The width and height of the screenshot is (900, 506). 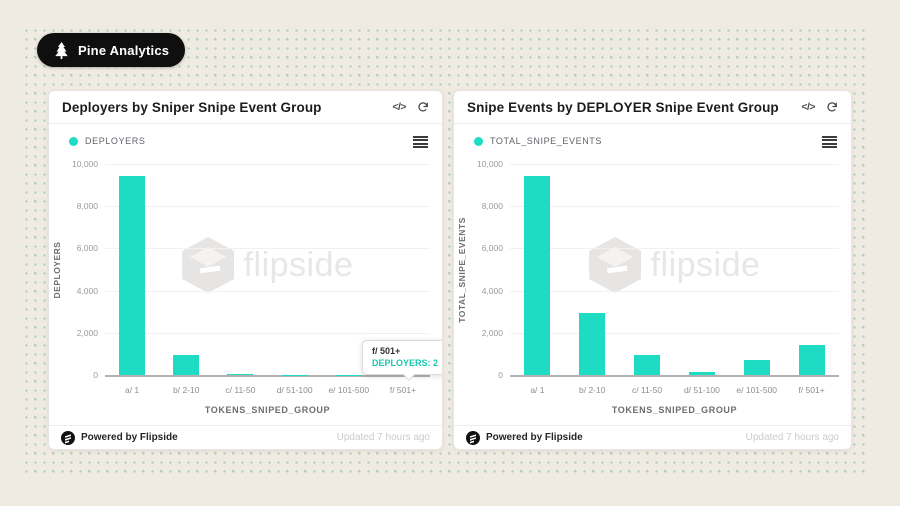 I want to click on y-axis-title: DEPLOYERS, so click(x=57, y=270).